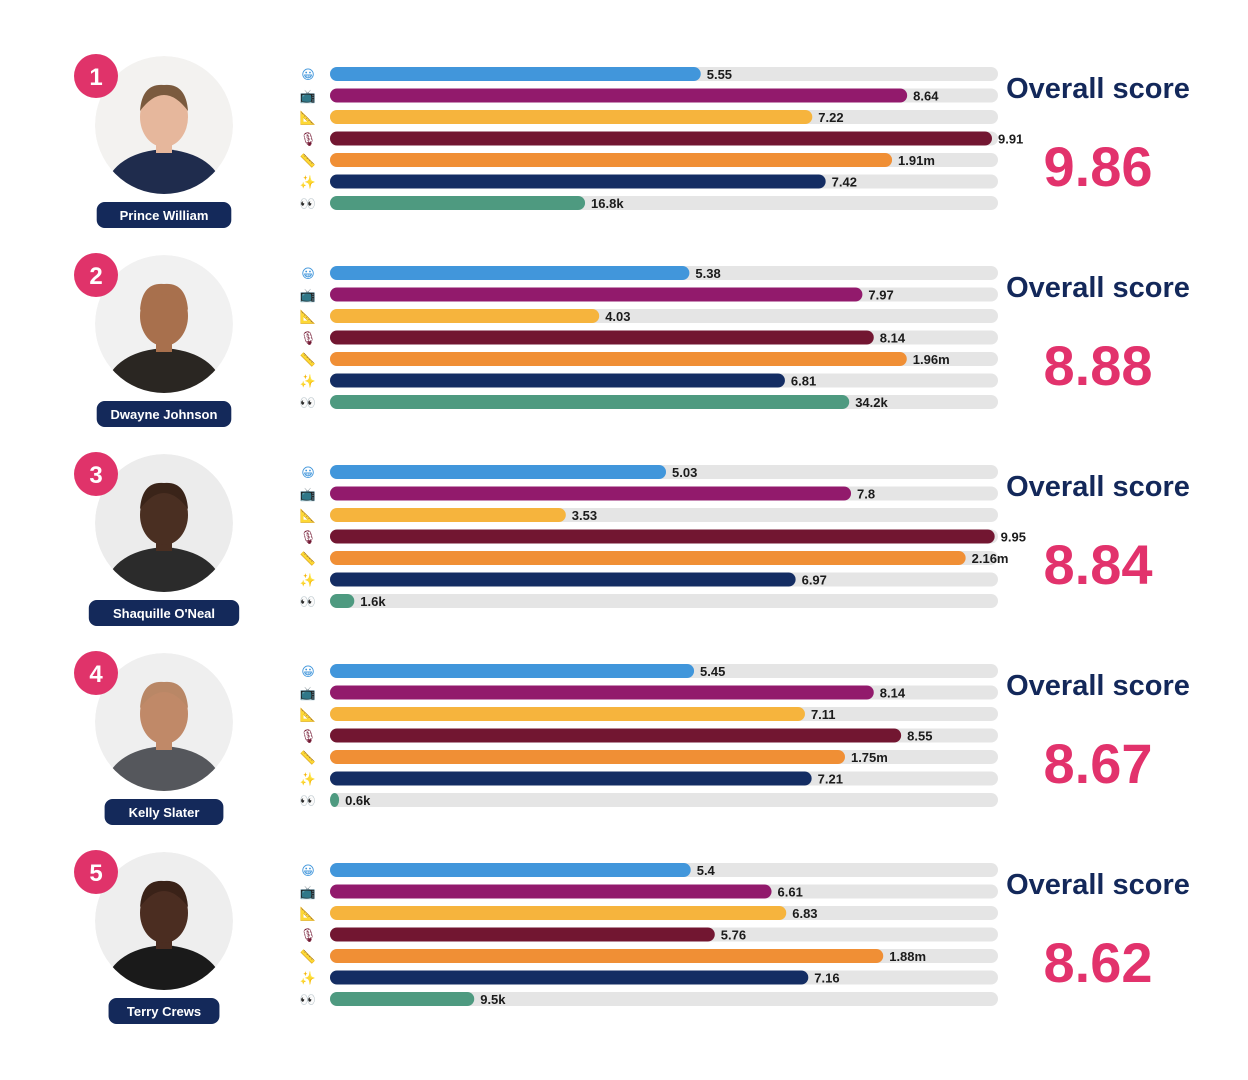  I want to click on overall-score-value: 8.84, so click(1098, 564).